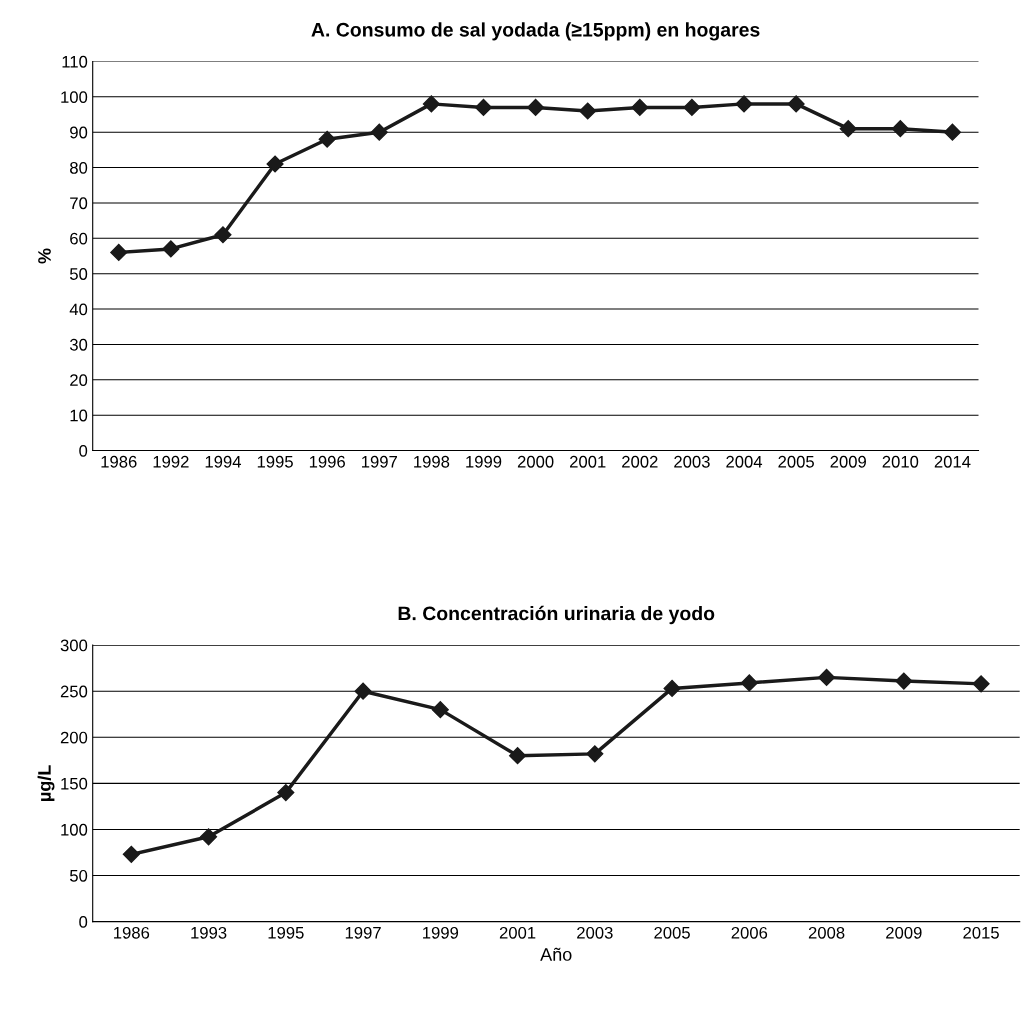 The width and height of the screenshot is (1030, 1024). Describe the element at coordinates (535, 461) in the screenshot. I see `x-tick-label: 2000` at that location.